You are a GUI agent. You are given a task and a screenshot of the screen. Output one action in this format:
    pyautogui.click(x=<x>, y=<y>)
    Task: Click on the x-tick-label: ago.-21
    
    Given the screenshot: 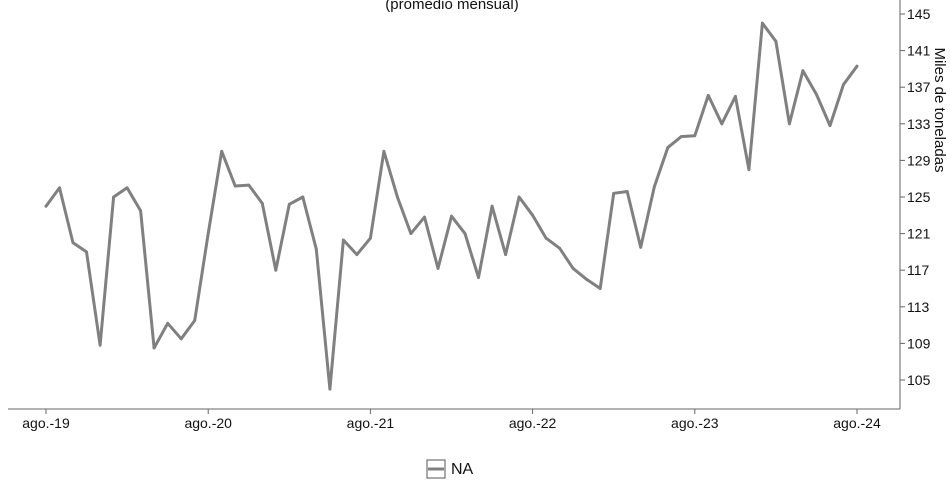 What is the action you would take?
    pyautogui.click(x=371, y=423)
    